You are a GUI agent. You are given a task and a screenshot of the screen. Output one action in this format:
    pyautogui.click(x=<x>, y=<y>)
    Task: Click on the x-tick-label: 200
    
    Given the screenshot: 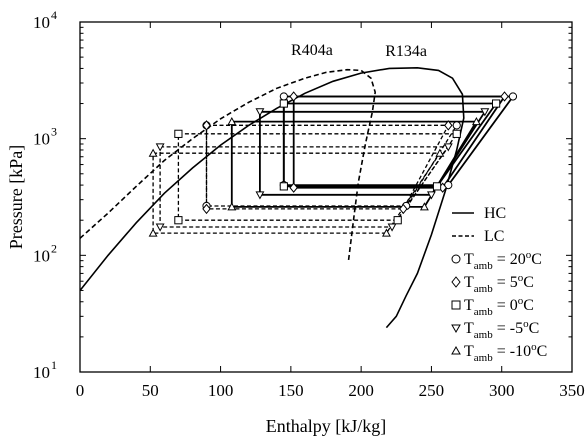 What is the action you would take?
    pyautogui.click(x=361, y=390)
    